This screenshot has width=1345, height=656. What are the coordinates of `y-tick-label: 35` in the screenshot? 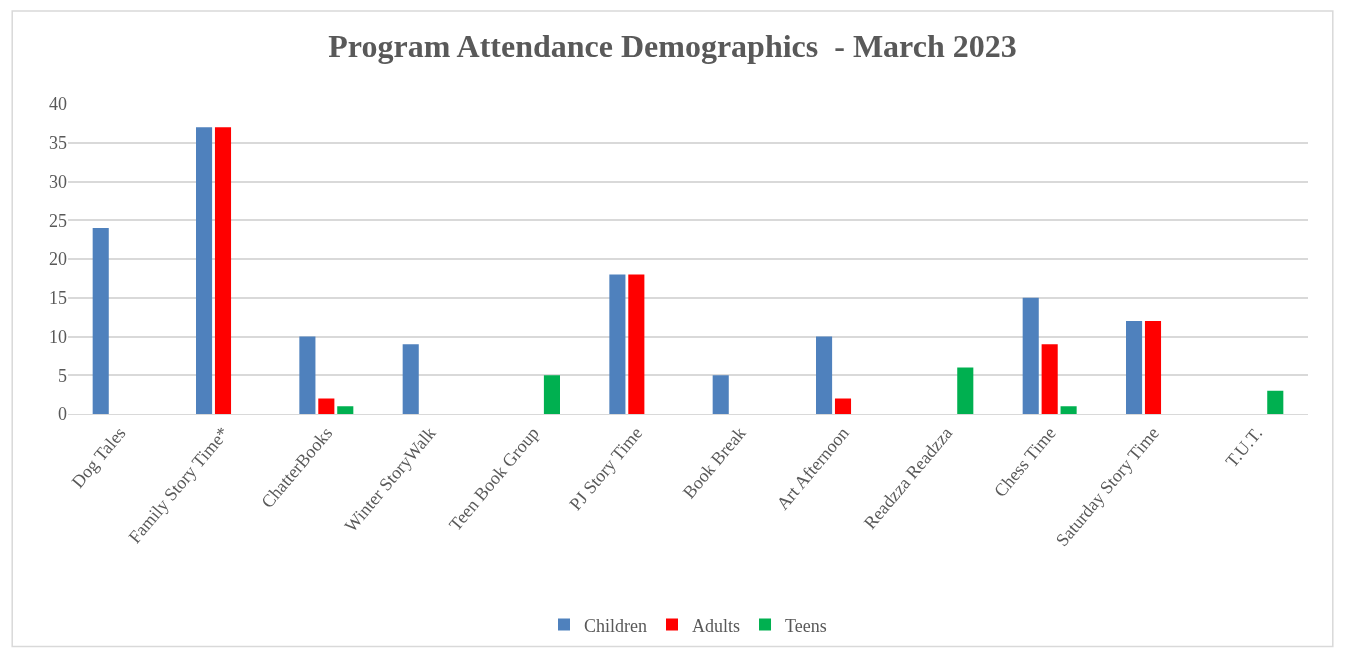 It's located at (58, 143).